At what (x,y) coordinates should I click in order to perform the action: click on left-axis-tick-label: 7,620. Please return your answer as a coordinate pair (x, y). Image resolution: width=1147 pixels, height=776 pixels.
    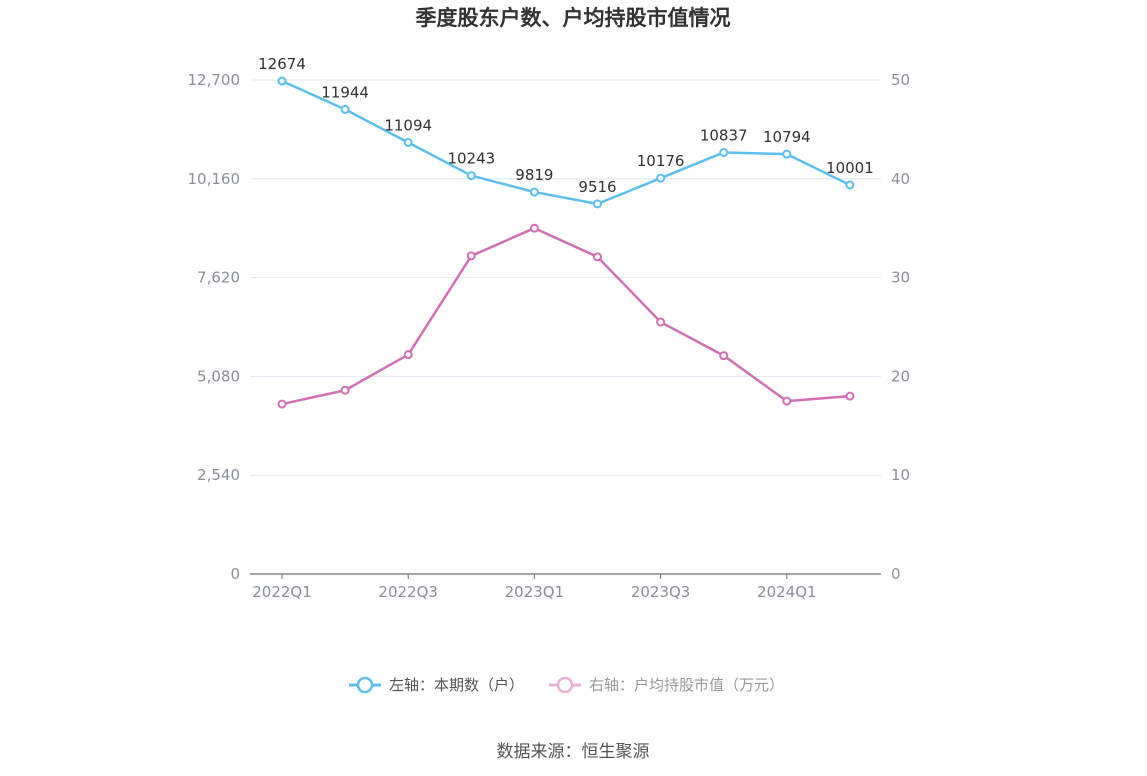
    Looking at the image, I should click on (218, 278).